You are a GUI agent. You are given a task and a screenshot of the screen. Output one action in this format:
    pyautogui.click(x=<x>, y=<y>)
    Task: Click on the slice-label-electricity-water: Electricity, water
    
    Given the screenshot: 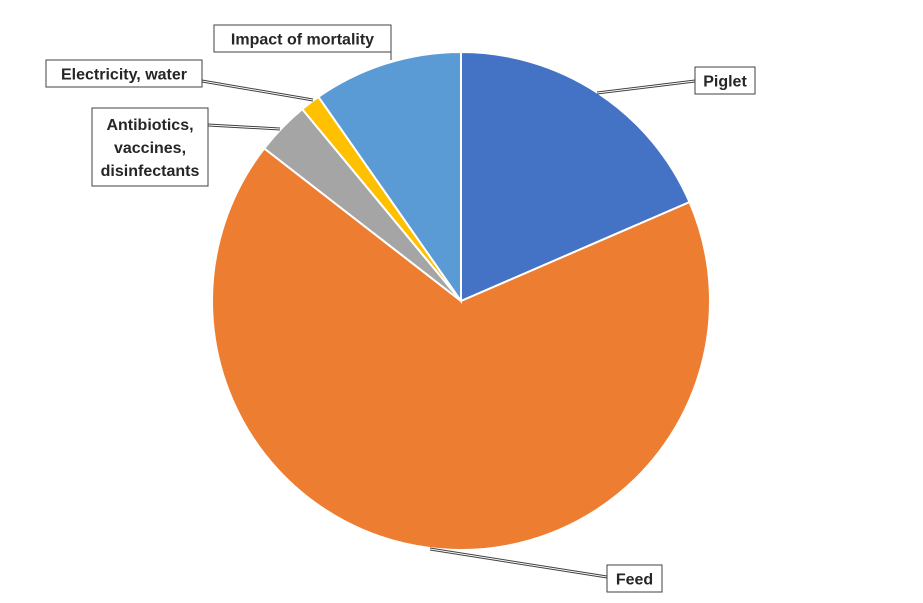 What is the action you would take?
    pyautogui.click(x=124, y=73)
    